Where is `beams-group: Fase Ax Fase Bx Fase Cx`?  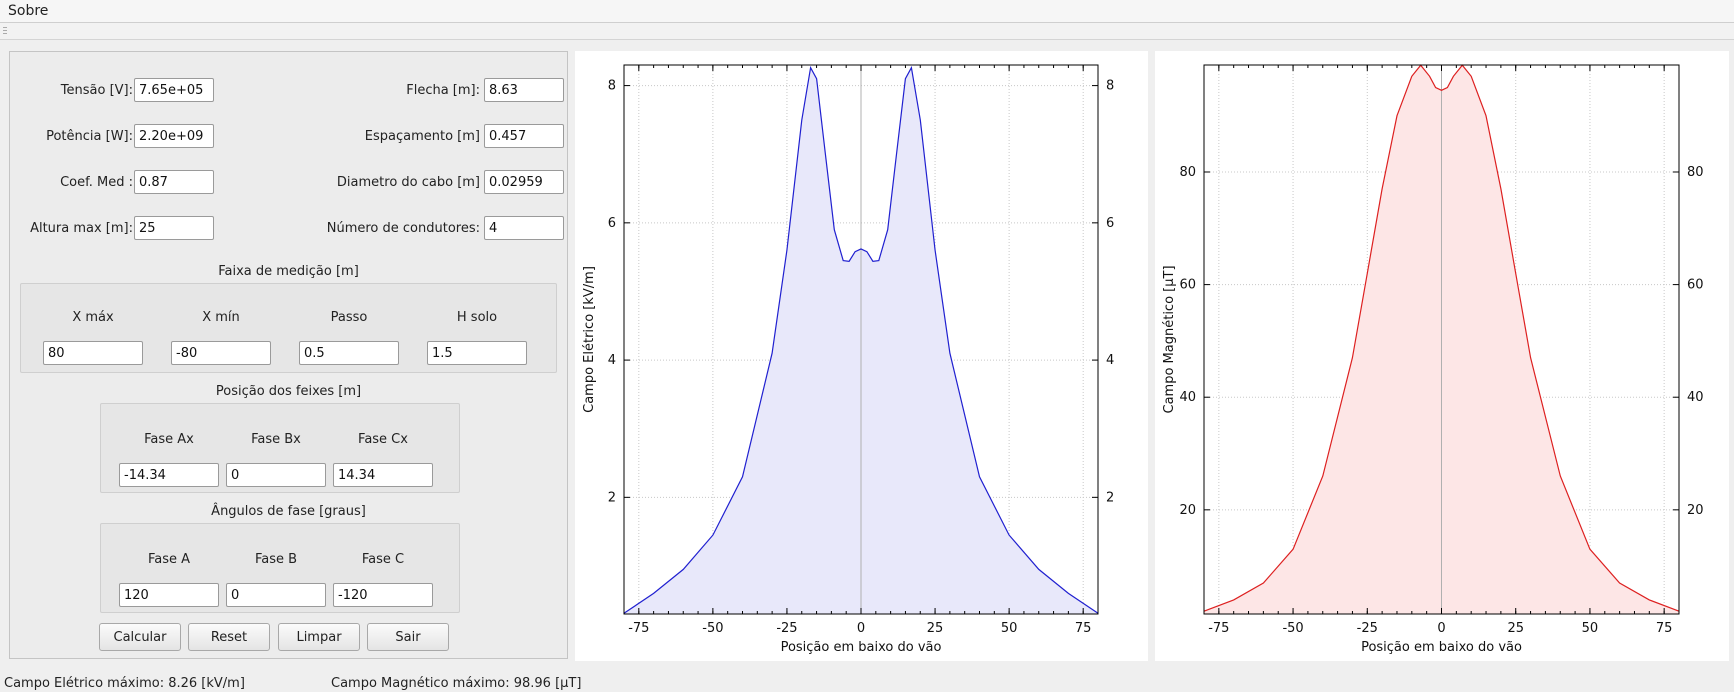
beams-group: Fase Ax Fase Bx Fase Cx is located at coordinates (280, 448).